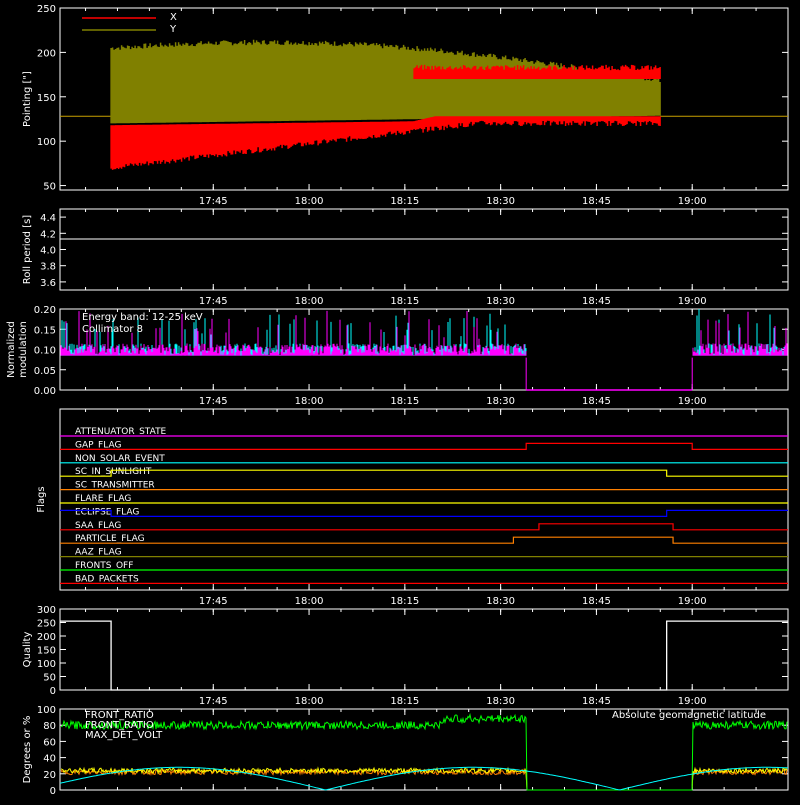 The image size is (800, 805). I want to click on pointing-ytick-label: 50, so click(49, 187).